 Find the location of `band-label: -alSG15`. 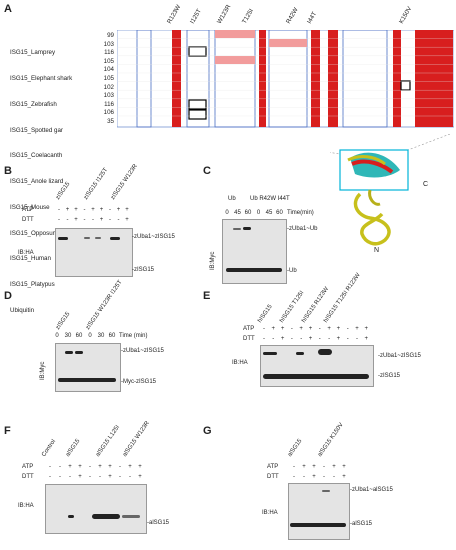

band-label: -alSG15 is located at coordinates (158, 523).